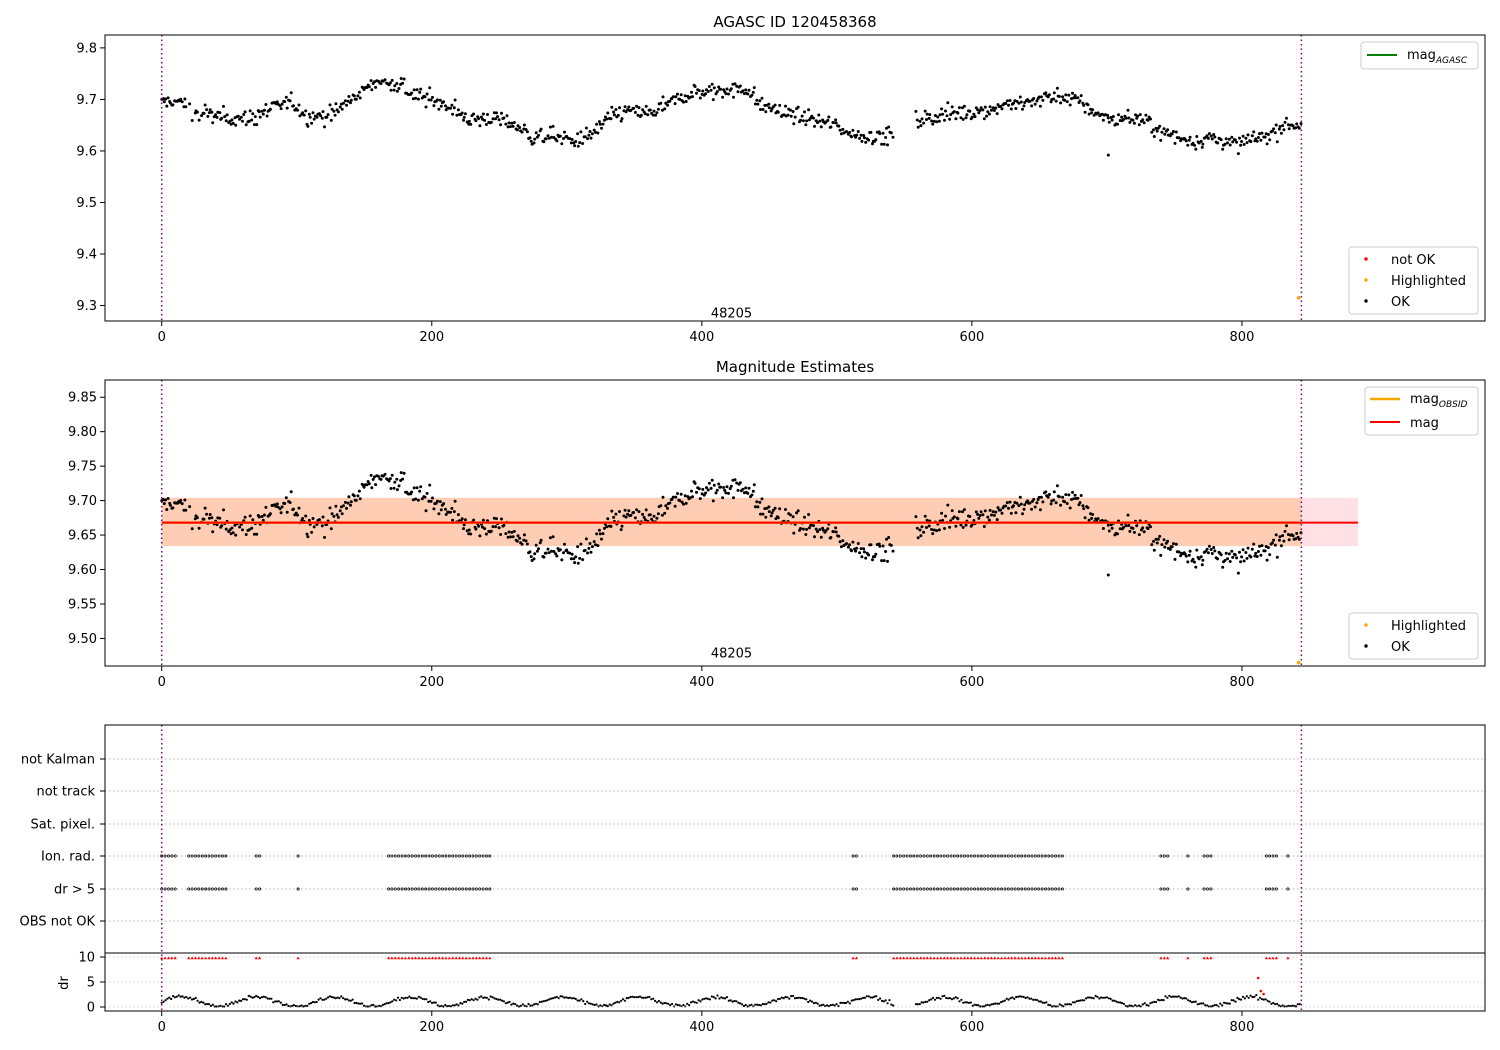  What do you see at coordinates (82, 501) in the screenshot?
I see `y-tick-label: 9.70` at bounding box center [82, 501].